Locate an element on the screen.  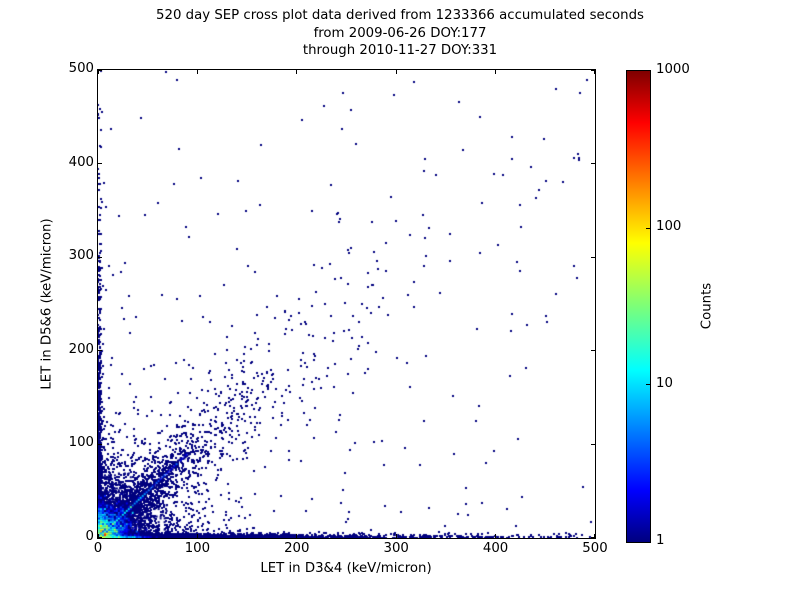
x-axis-tick-label: 100 is located at coordinates (197, 548).